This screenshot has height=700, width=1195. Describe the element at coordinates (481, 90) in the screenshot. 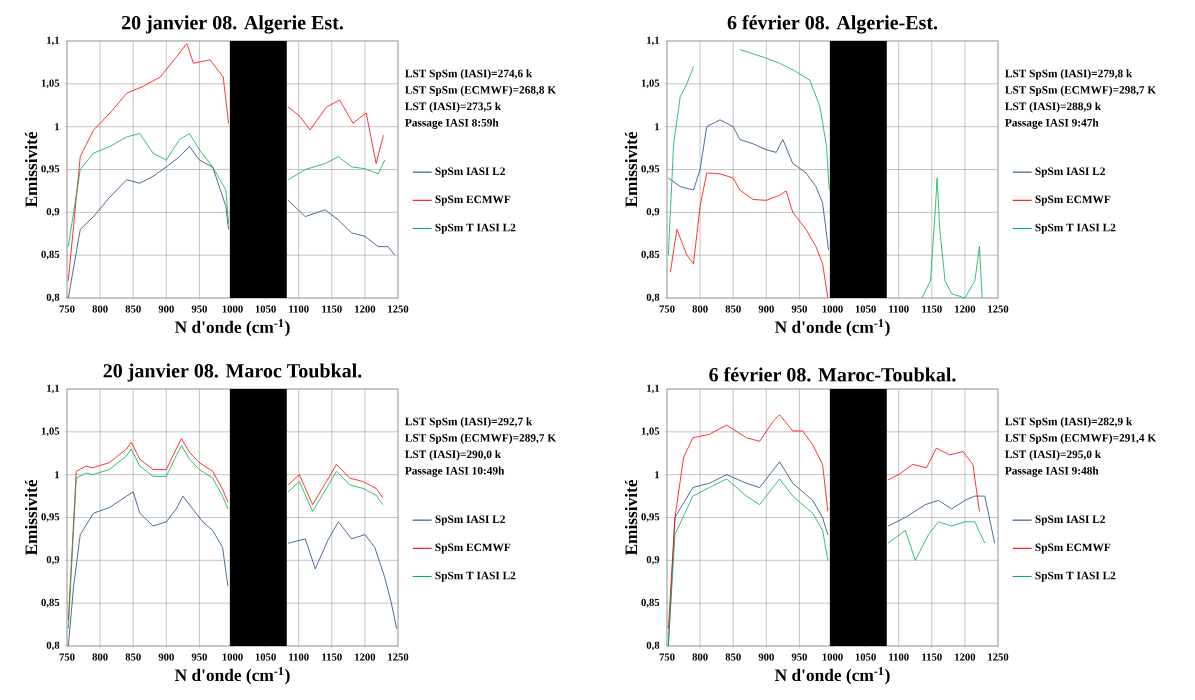

I see `text: LST SpSm (ECMWF)=268,8 K` at that location.